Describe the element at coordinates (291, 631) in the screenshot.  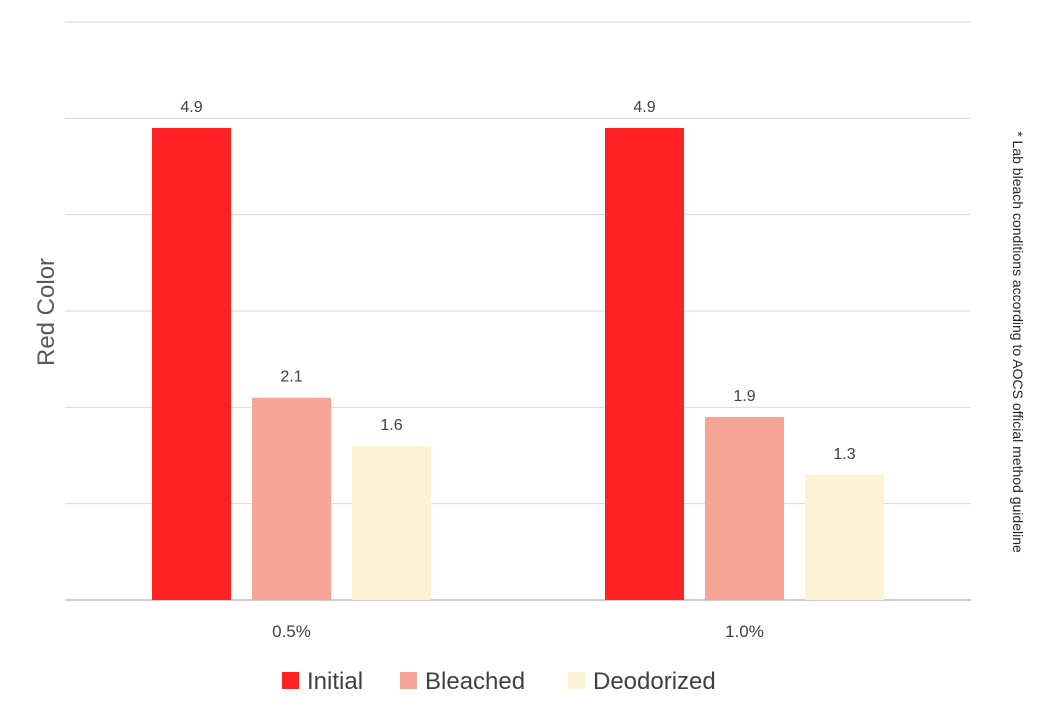
I see `x-tick-label: 0.5%` at that location.